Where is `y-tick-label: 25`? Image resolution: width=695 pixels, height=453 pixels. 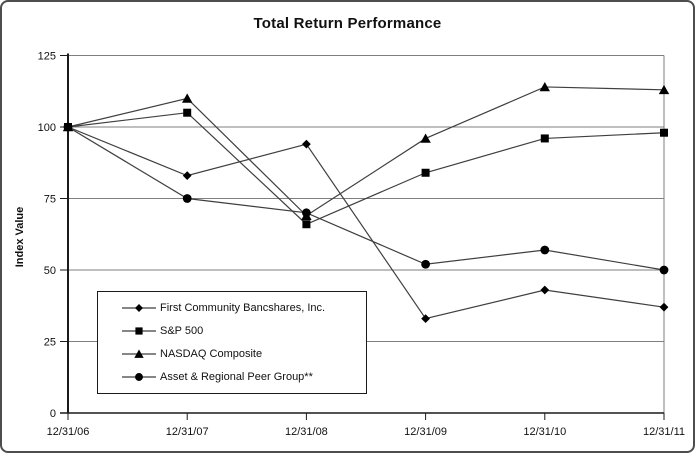
y-tick-label: 25 is located at coordinates (50, 343).